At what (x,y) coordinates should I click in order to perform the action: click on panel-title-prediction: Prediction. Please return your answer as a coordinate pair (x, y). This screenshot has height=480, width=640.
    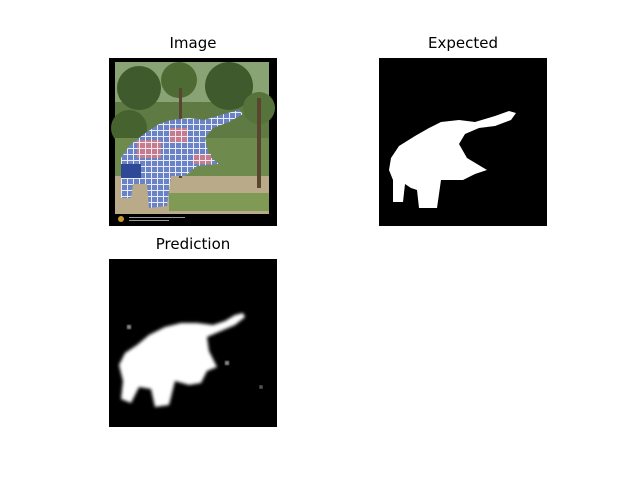
    Looking at the image, I should click on (193, 244).